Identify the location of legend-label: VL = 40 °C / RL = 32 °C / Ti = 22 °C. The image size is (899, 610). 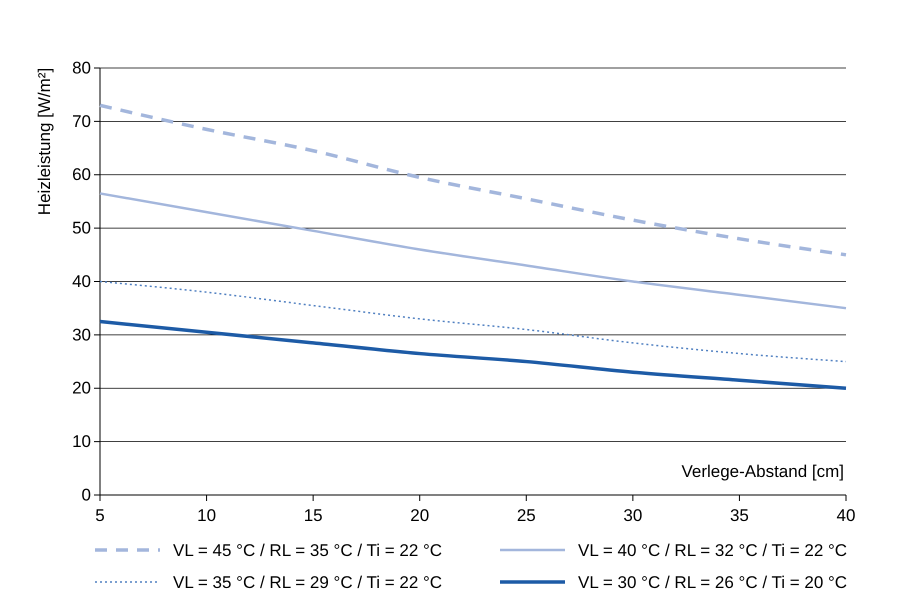
(713, 550).